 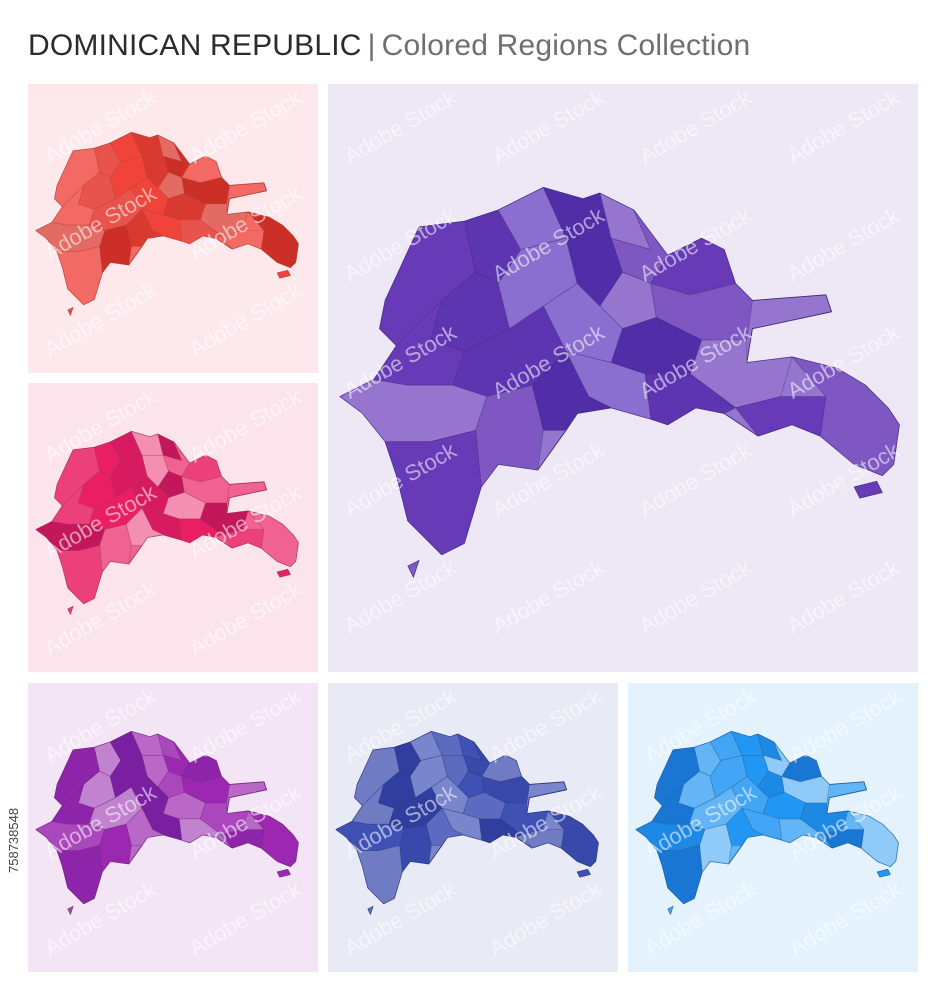 I want to click on panel-pink-svg, so click(x=167, y=523).